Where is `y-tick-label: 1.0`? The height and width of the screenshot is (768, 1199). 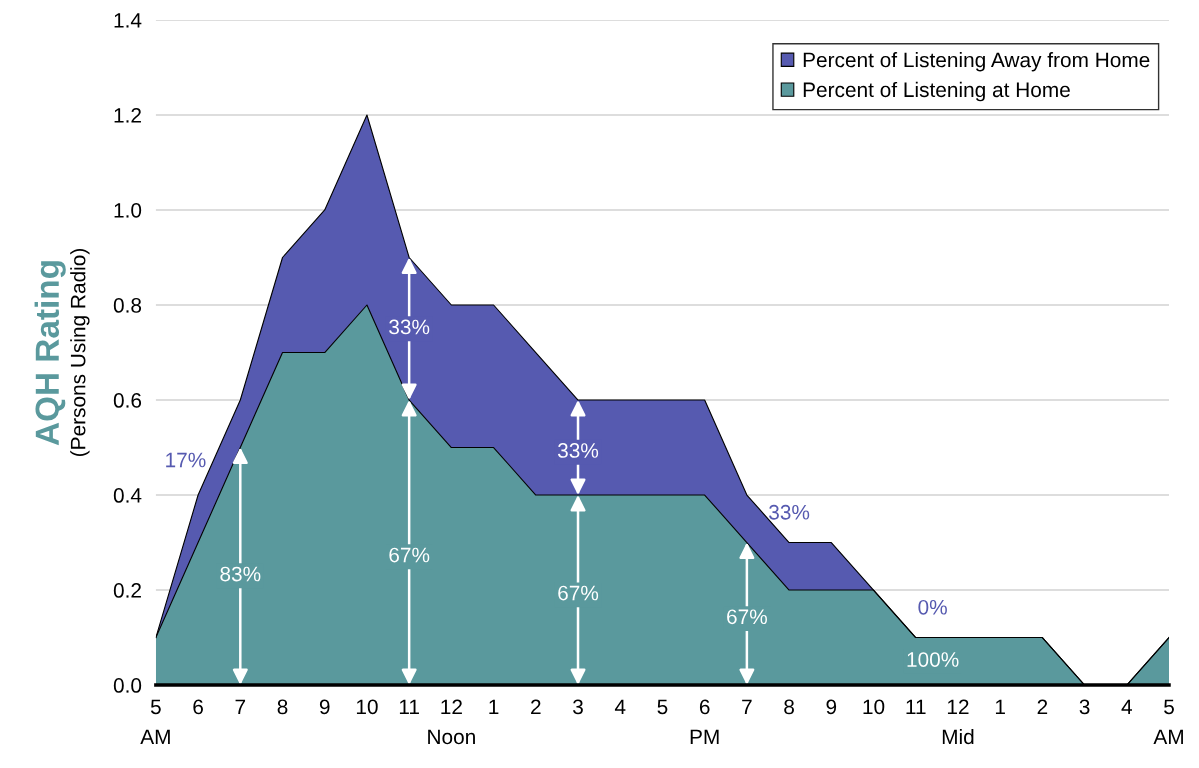 y-tick-label: 1.0 is located at coordinates (128, 210).